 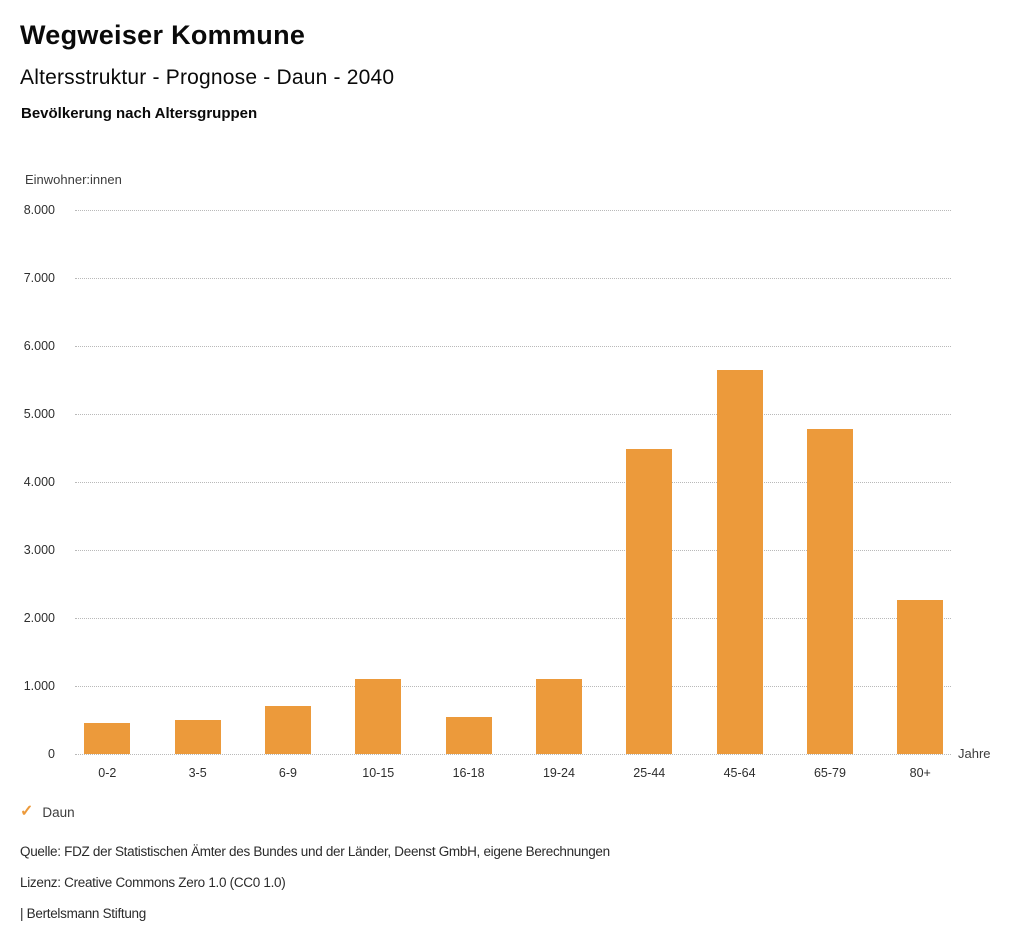 I want to click on y-tick-label-3.000: 3.000, so click(x=39, y=550).